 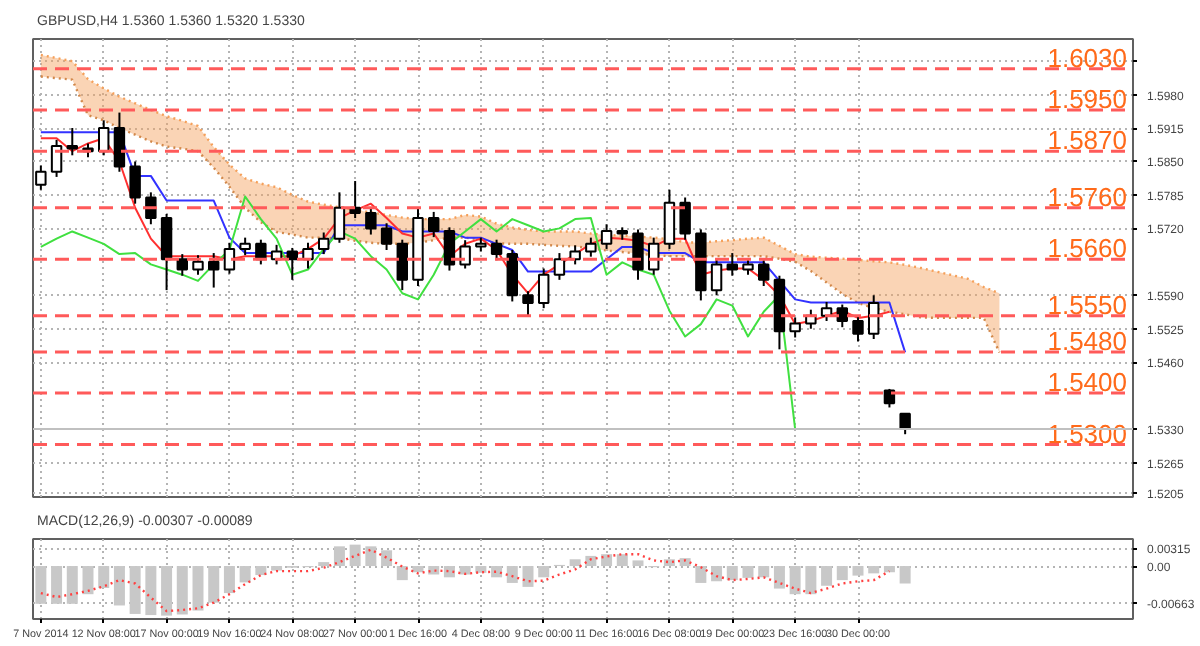 What do you see at coordinates (1087, 304) in the screenshot?
I see `ref-line-label: 1.5550` at bounding box center [1087, 304].